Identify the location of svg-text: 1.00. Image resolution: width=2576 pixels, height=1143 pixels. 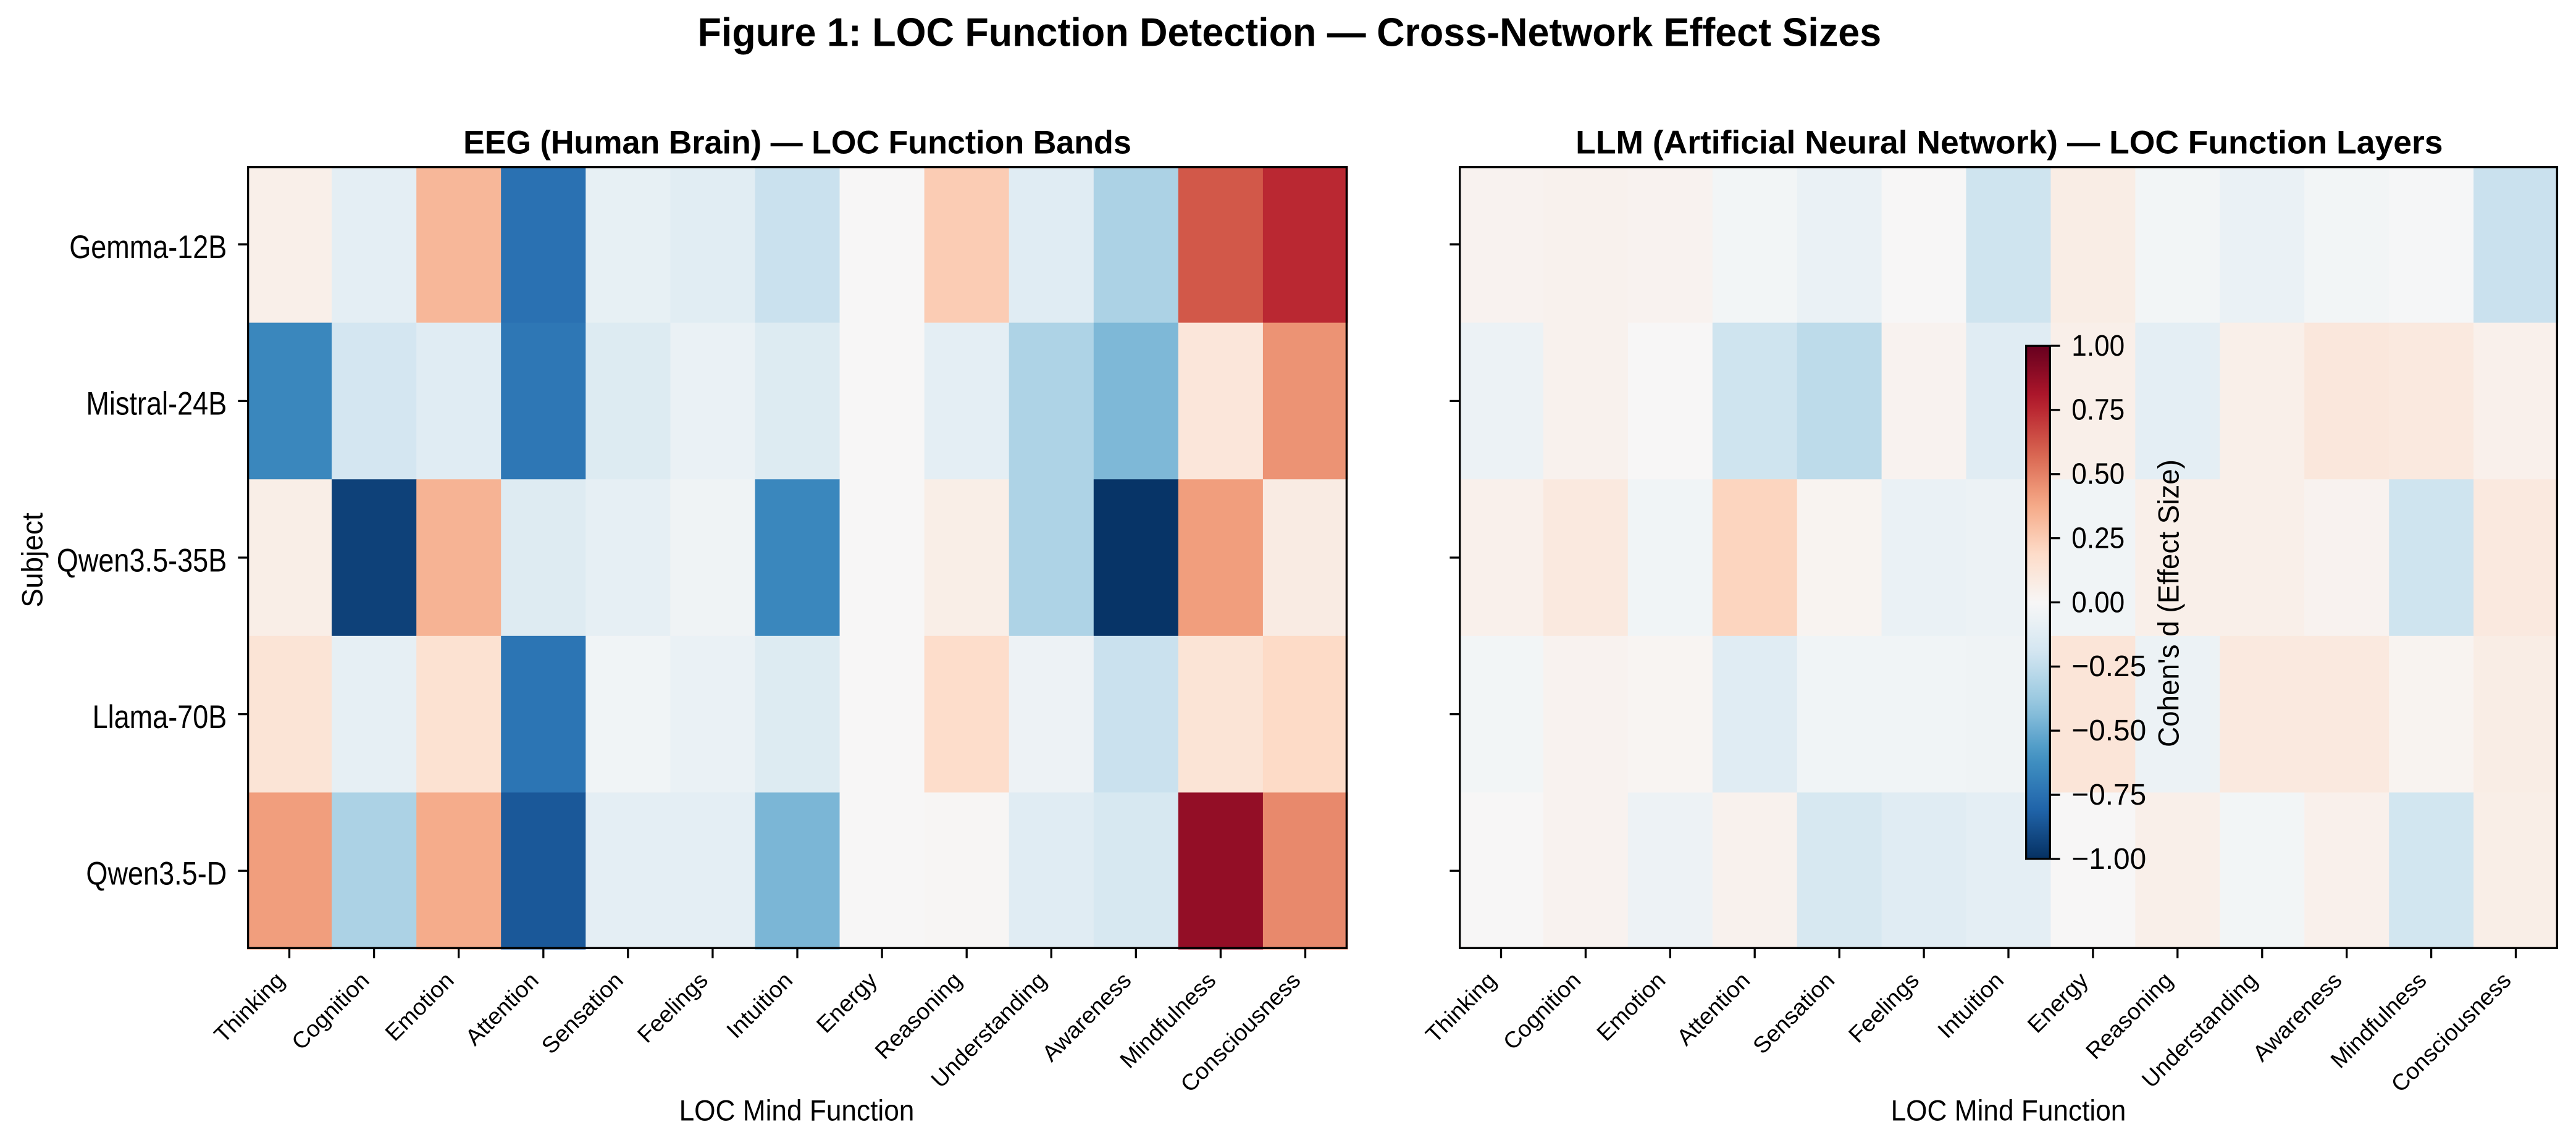
(2098, 345).